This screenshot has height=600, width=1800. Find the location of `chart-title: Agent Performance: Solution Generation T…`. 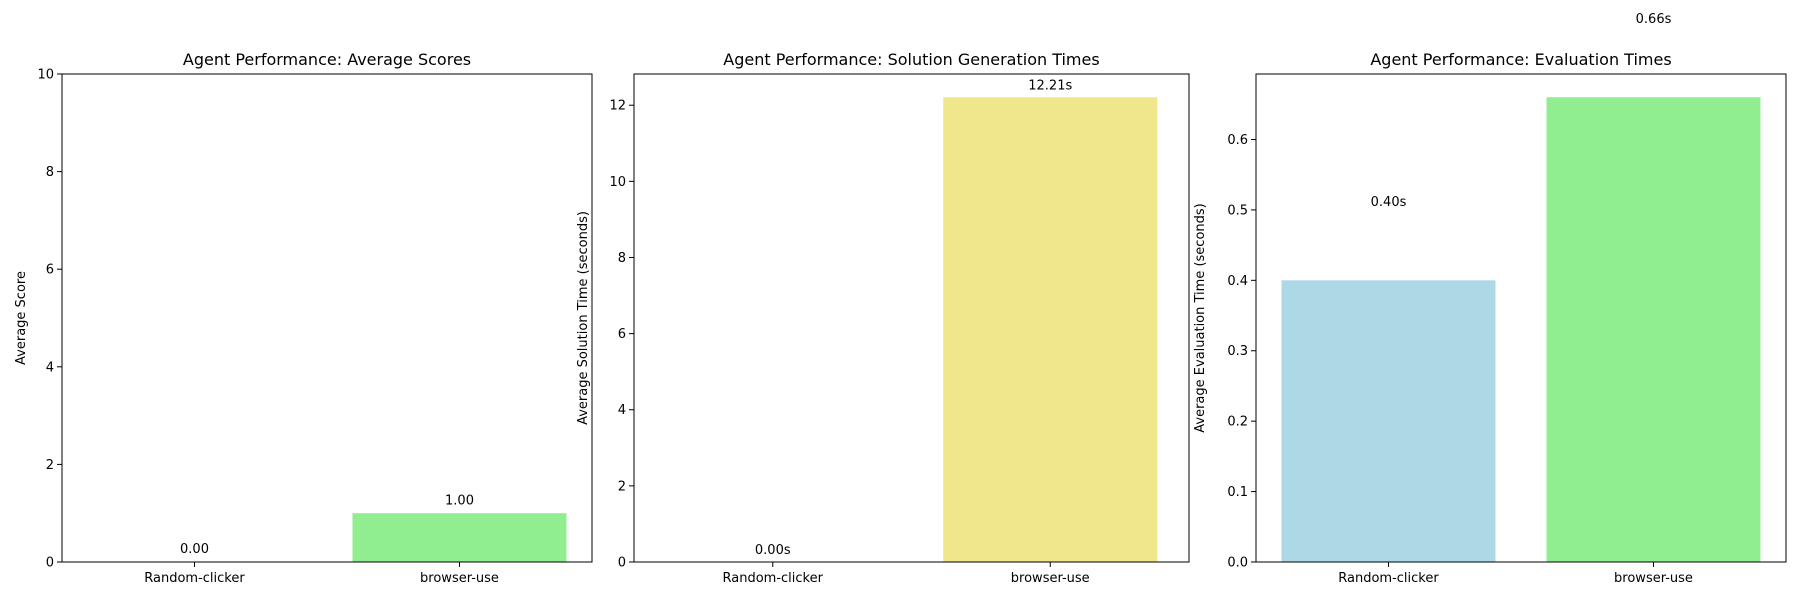

chart-title: Agent Performance: Solution Generation T… is located at coordinates (911, 59).